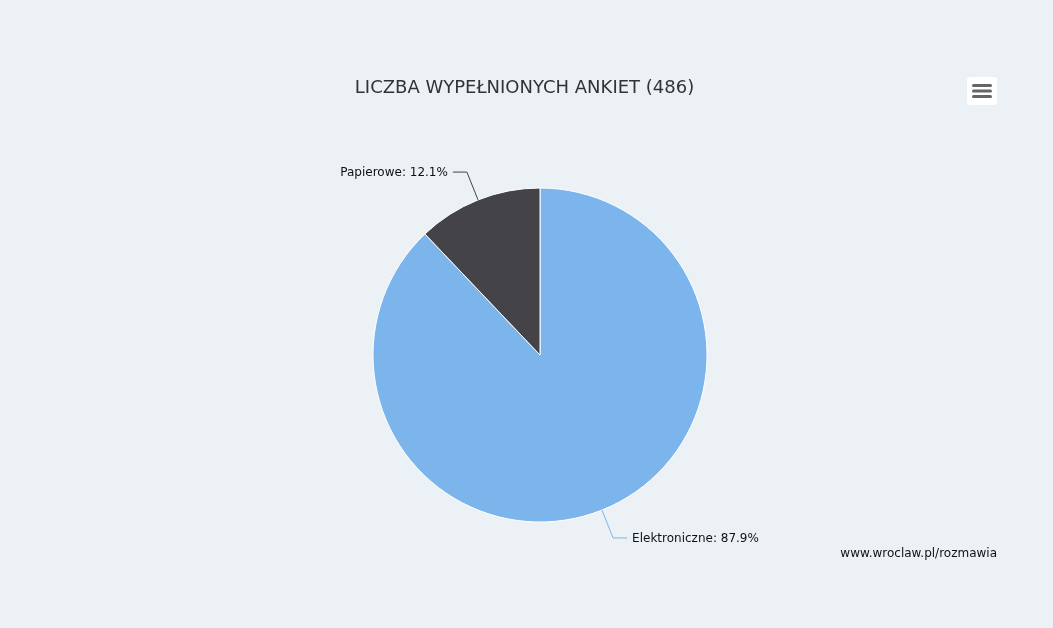 Image resolution: width=1053 pixels, height=628 pixels. I want to click on chart-title: LICZBA WYPEŁNIONYCH ANKIET (486), so click(524, 87).